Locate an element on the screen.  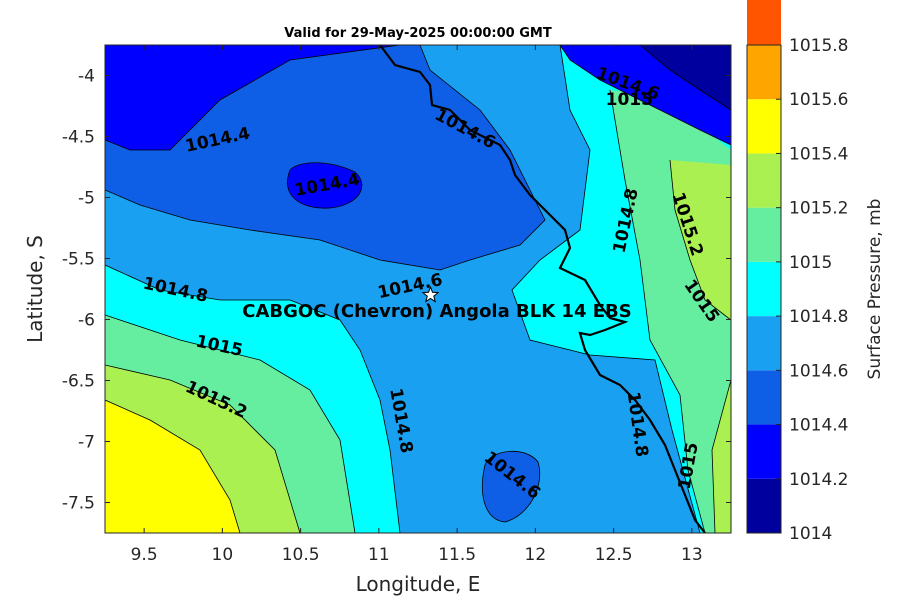
x-tick-label: 10 is located at coordinates (223, 555).